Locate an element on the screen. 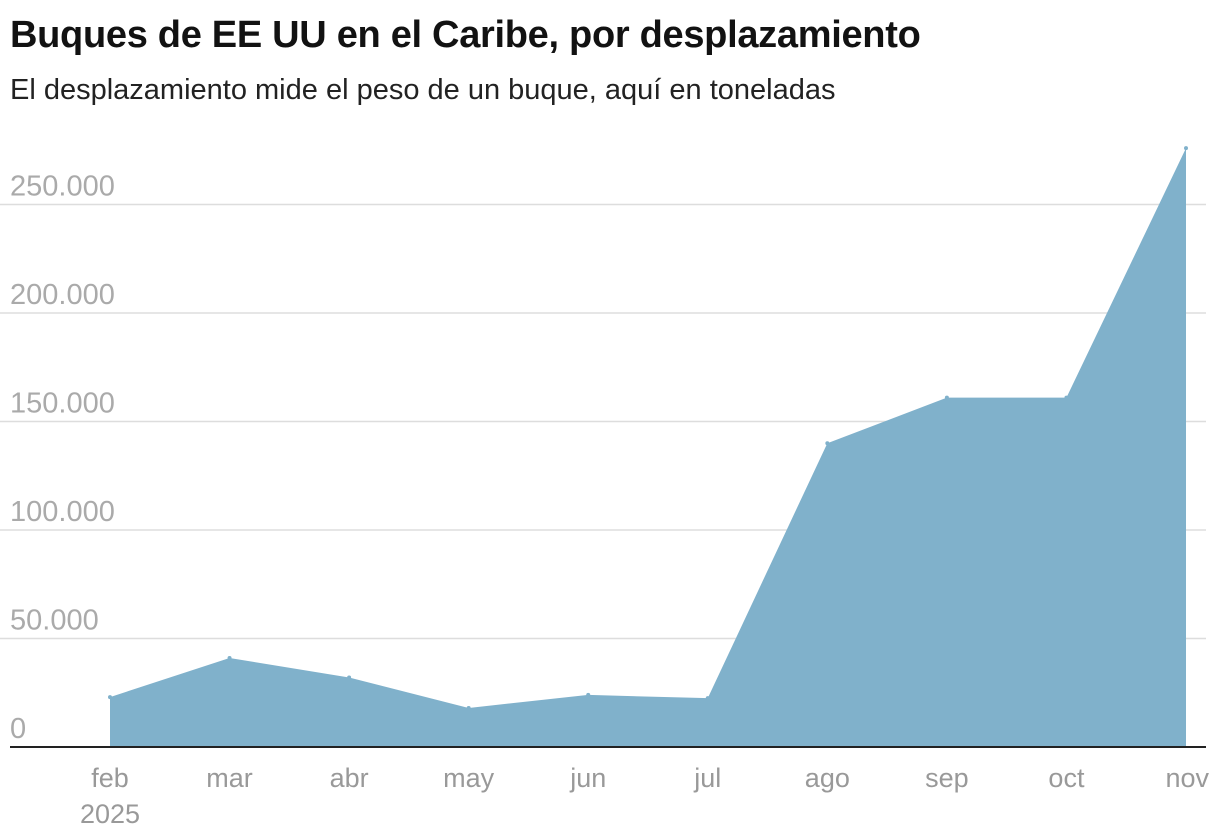 The image size is (1220, 836). data-point-mar is located at coordinates (229, 658).